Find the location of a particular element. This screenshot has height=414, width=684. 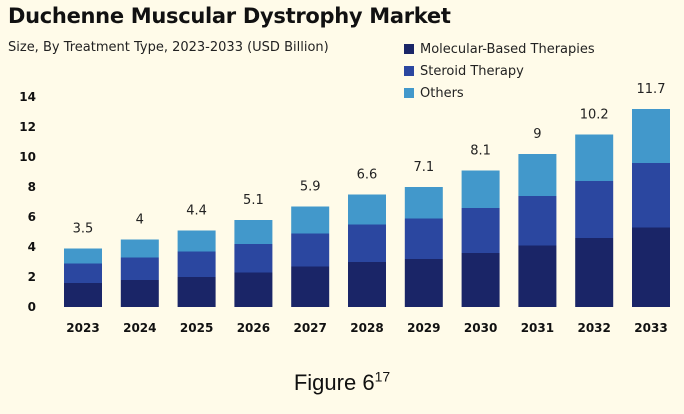

bar-2029-steroid-therapy is located at coordinates (423, 238).